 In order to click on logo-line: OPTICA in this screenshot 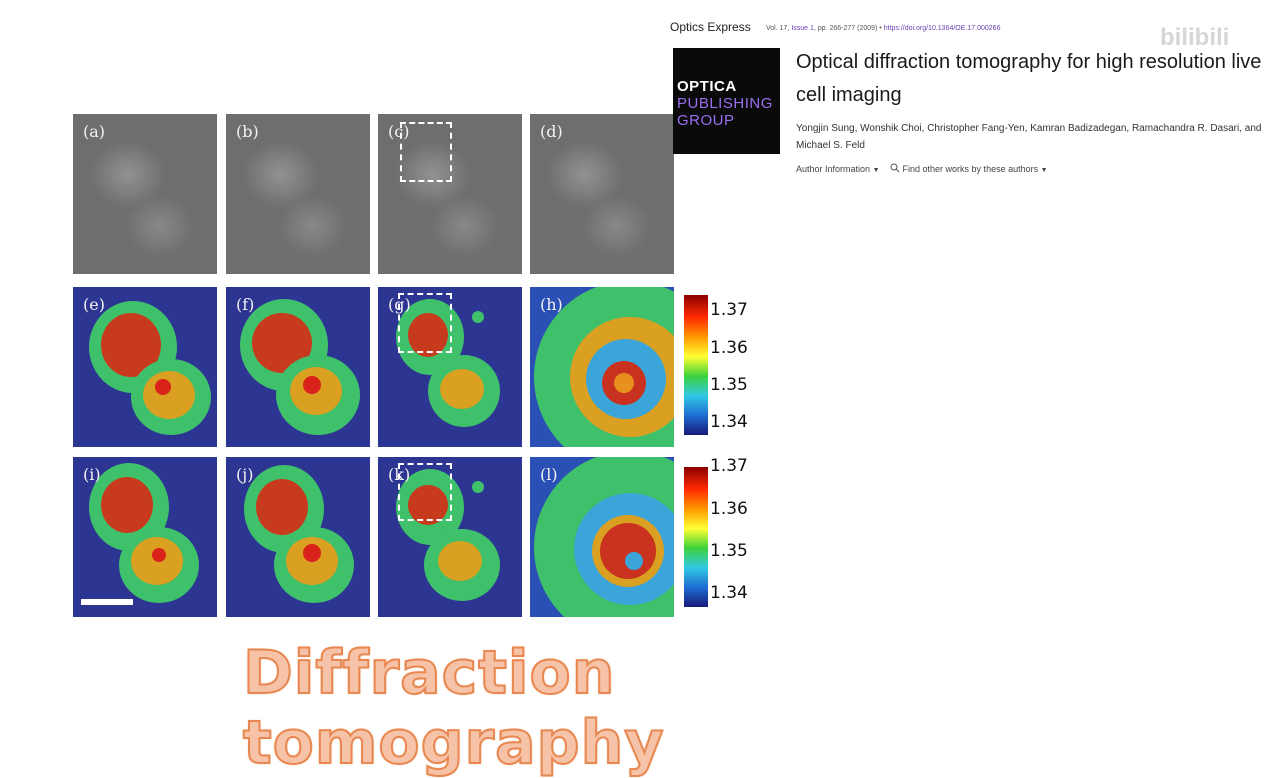, I will do `click(707, 86)`.